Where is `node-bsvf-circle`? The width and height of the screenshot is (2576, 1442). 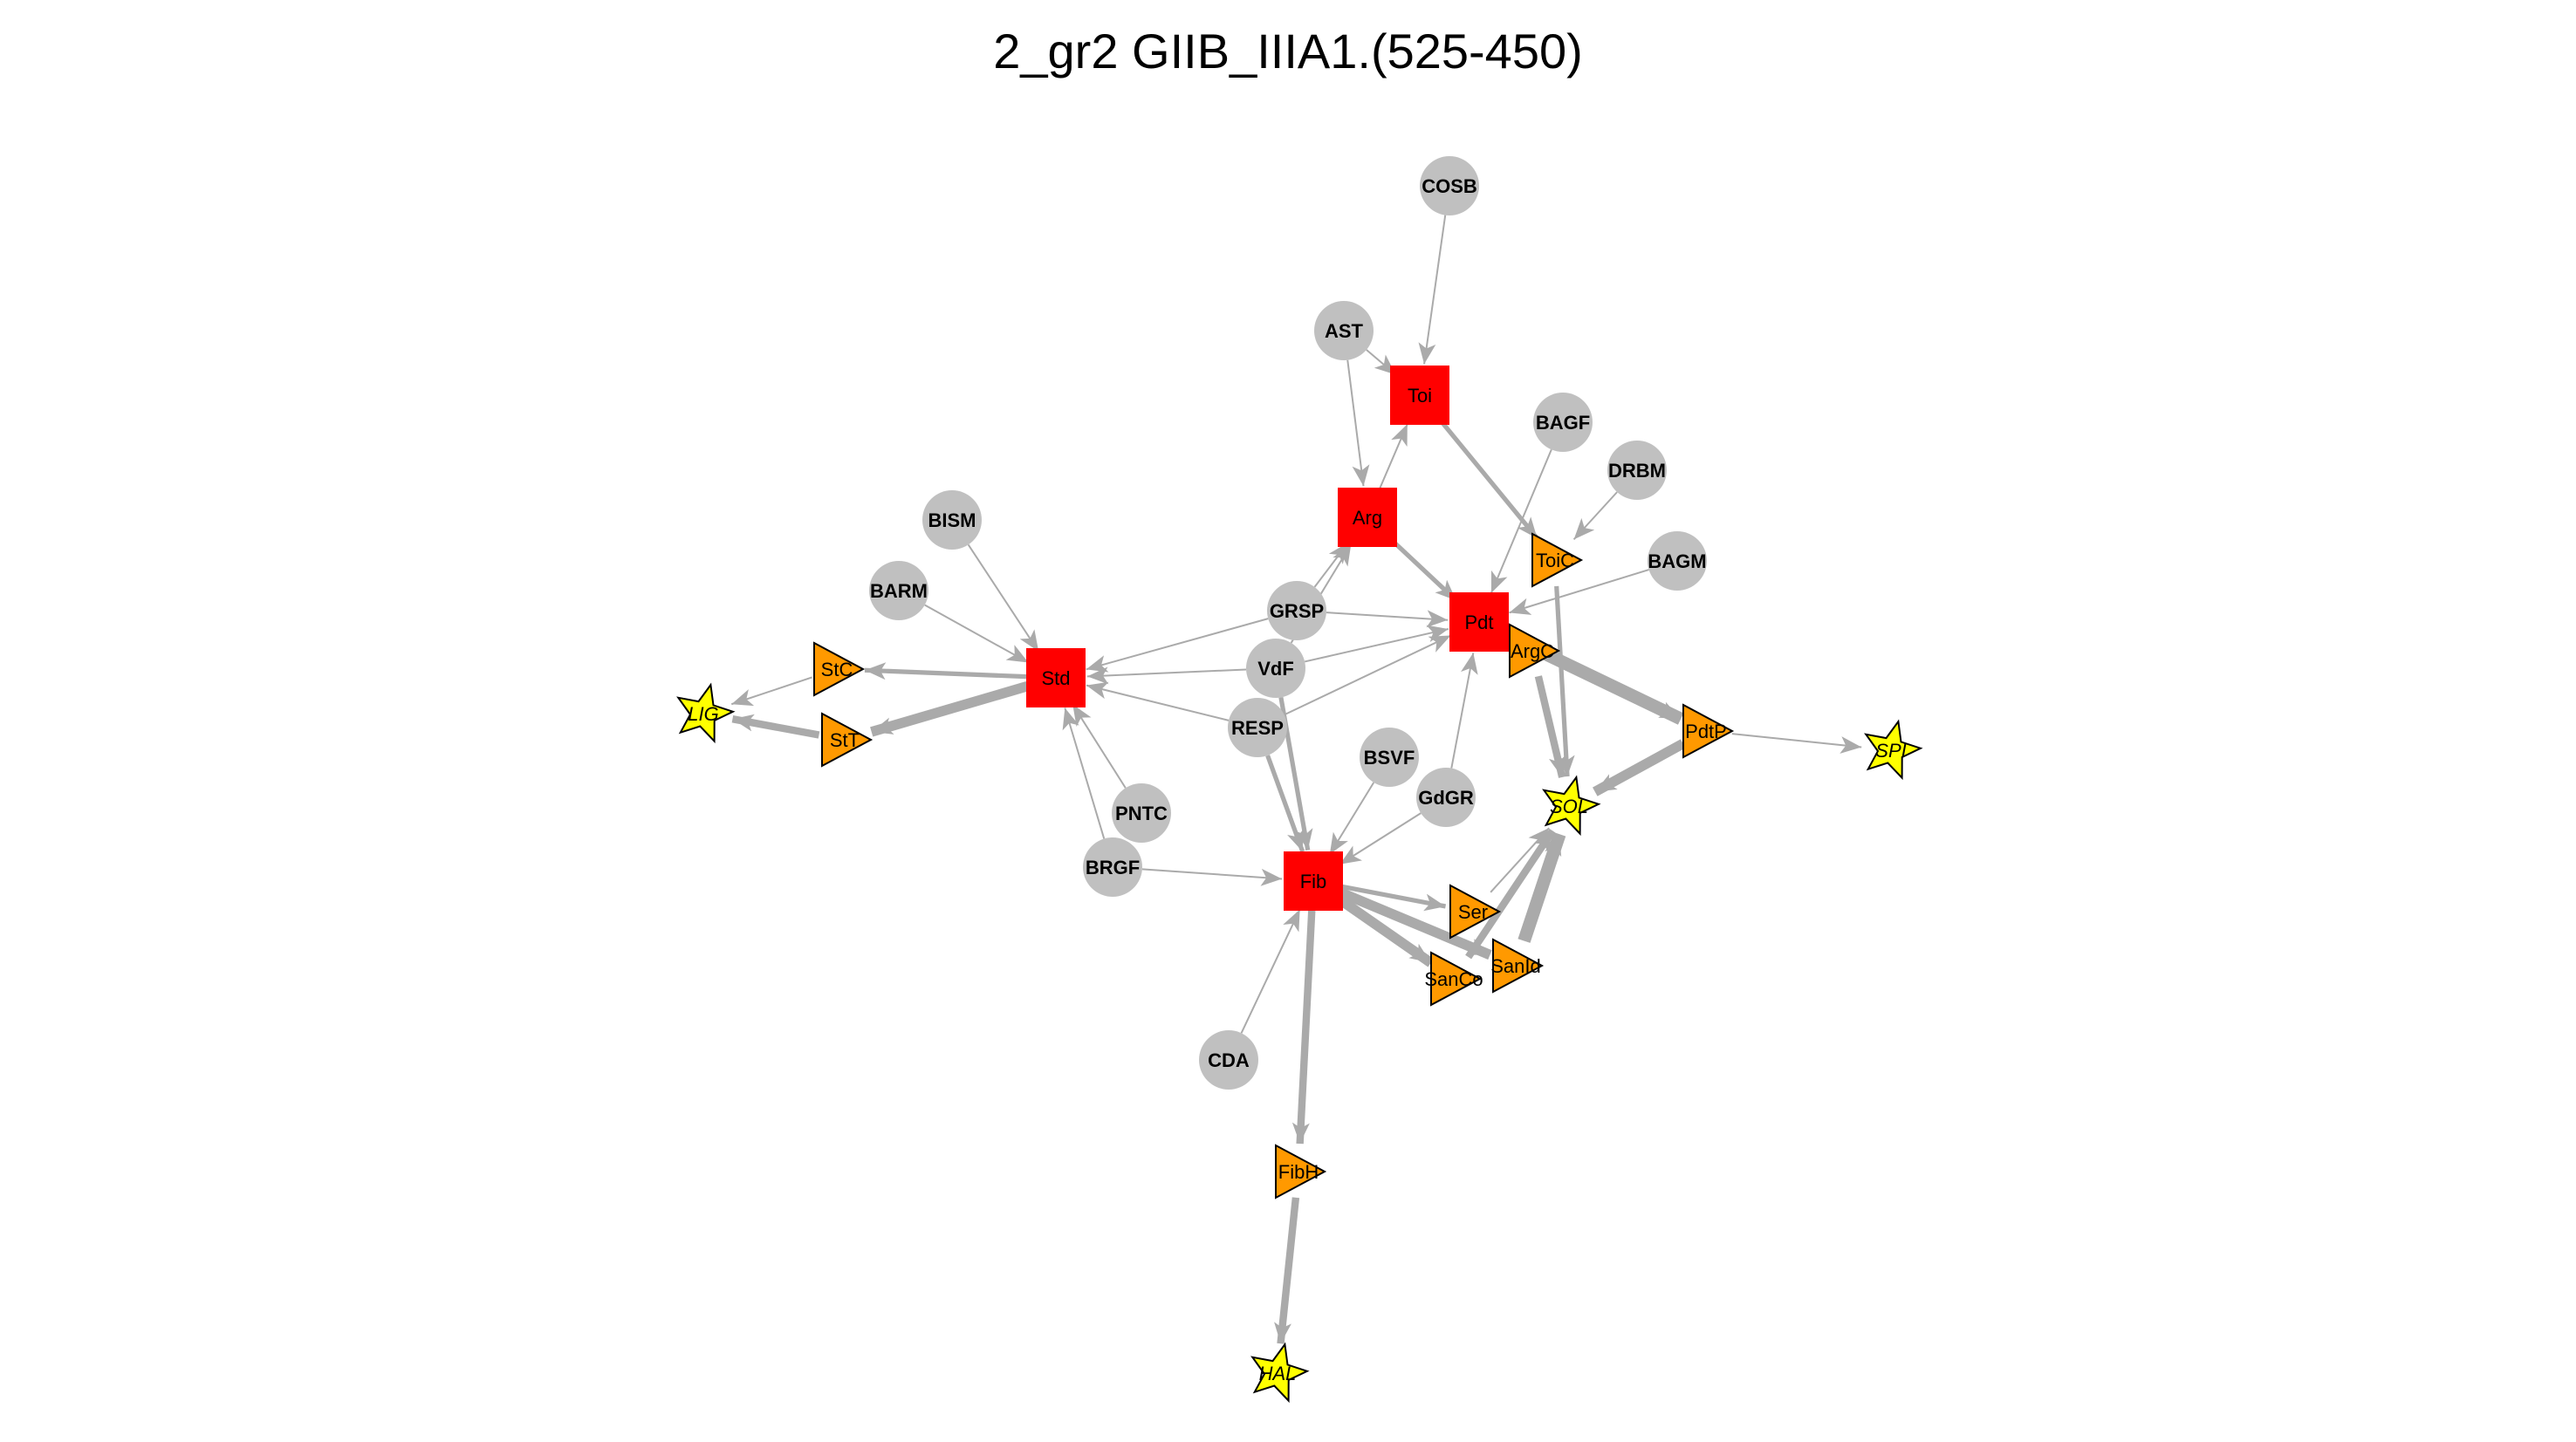
node-bsvf-circle is located at coordinates (1389, 757).